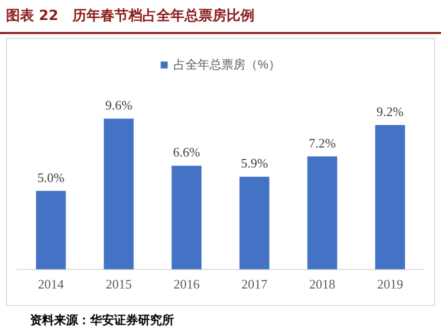 This screenshot has height=336, width=441. What do you see at coordinates (119, 284) in the screenshot?
I see `x-tick-label: 2015` at bounding box center [119, 284].